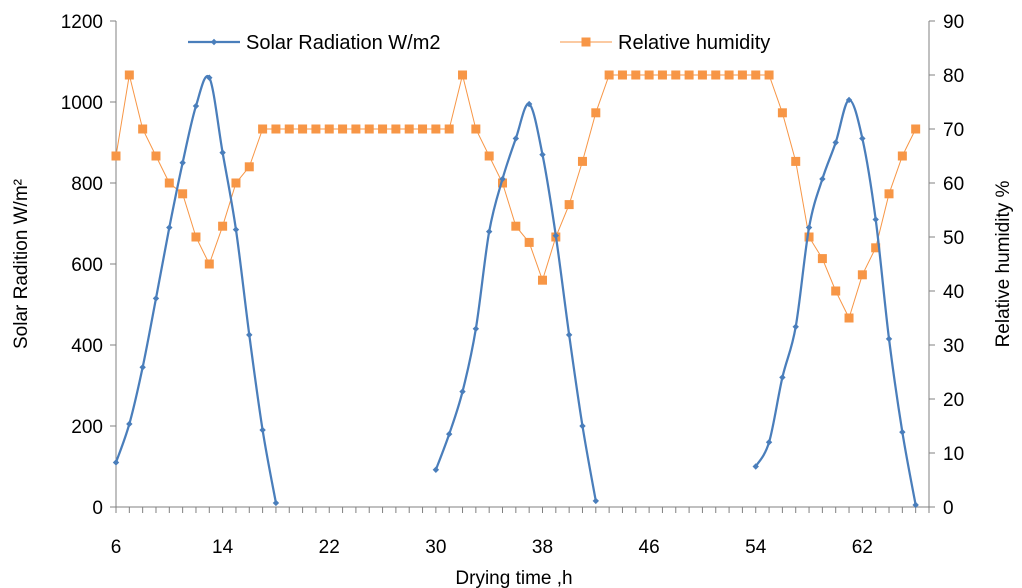  I want to click on x-tick-label: 30, so click(435, 547).